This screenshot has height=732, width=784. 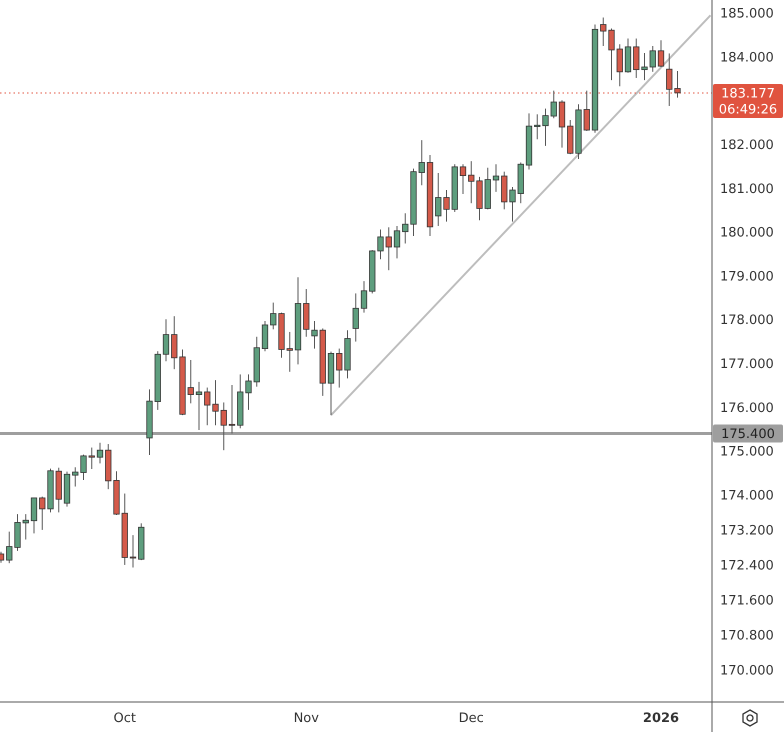 What do you see at coordinates (125, 718) in the screenshot?
I see `x-tick-label: Oct` at bounding box center [125, 718].